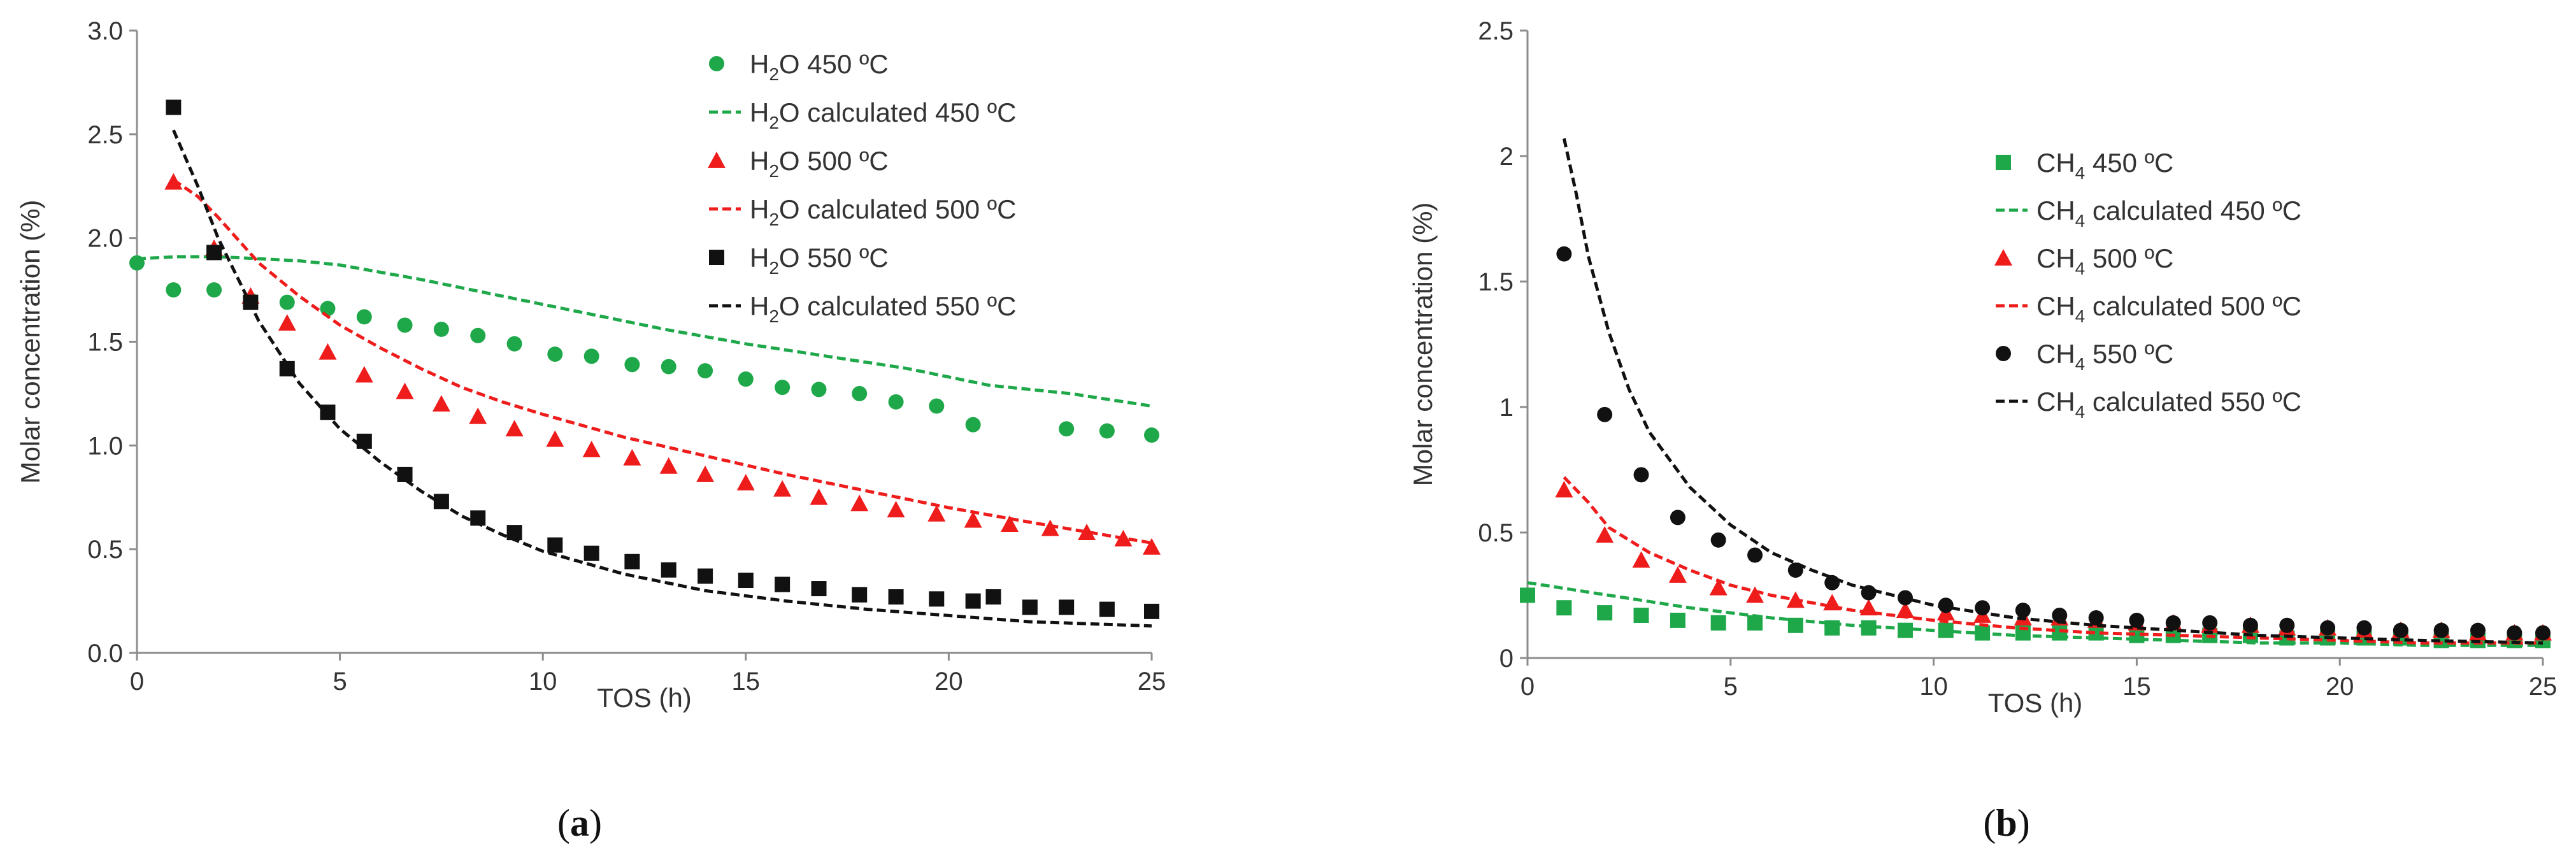 This screenshot has width=2576, height=858. What do you see at coordinates (1934, 687) in the screenshot?
I see `x-tick-label: 10` at bounding box center [1934, 687].